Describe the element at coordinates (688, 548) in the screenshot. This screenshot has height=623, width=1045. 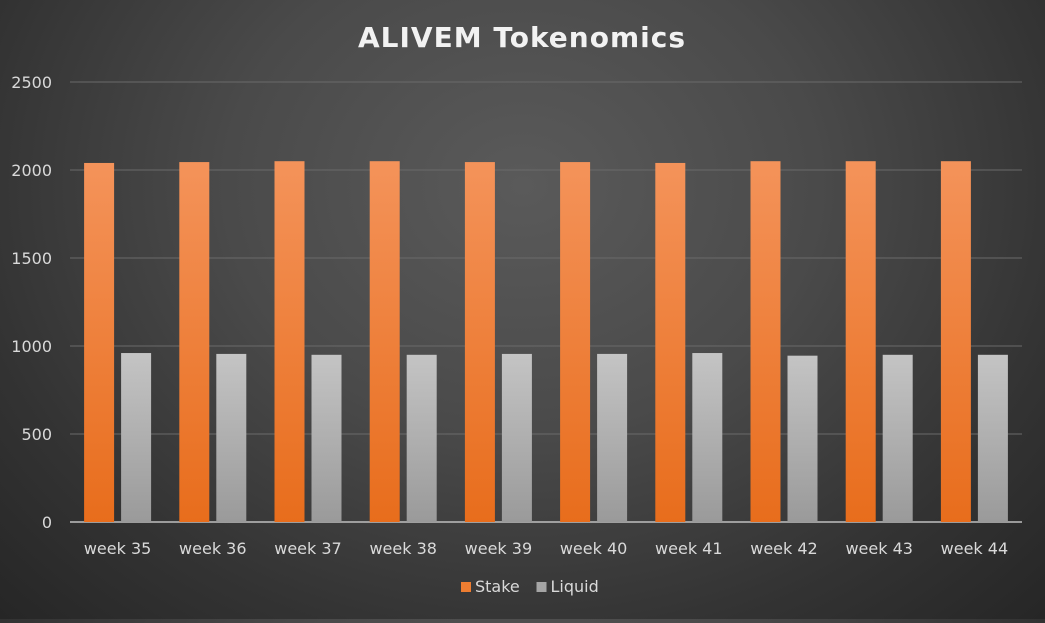
I see `x-tick-label: week 41` at that location.